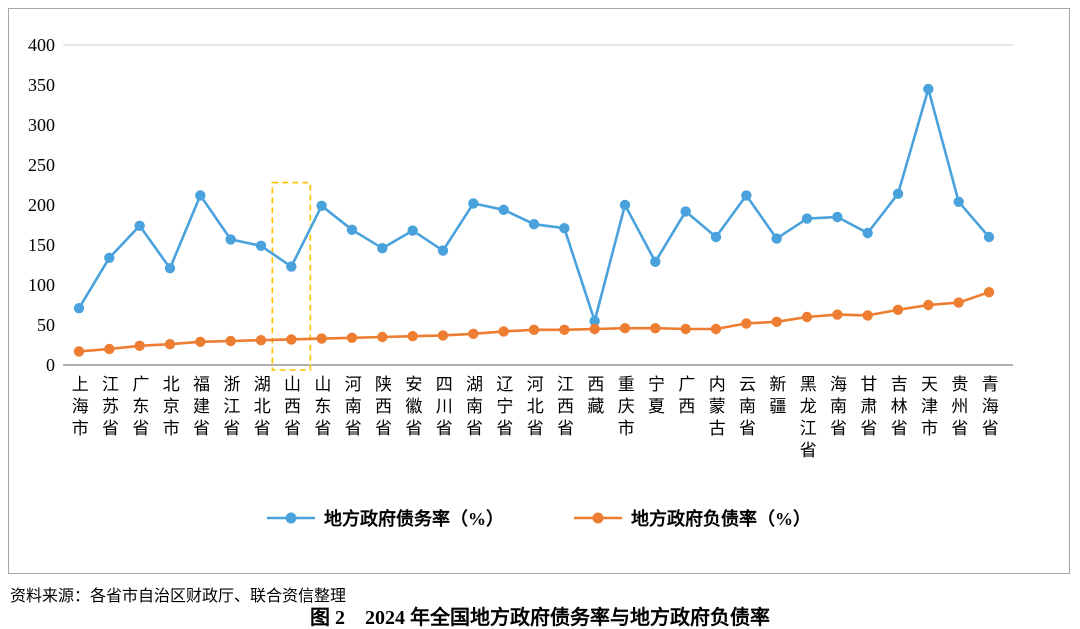 This screenshot has height=629, width=1080. I want to click on chart-legend: 地方政府债务率（%） 地方政府负债率（%）, so click(539, 518).